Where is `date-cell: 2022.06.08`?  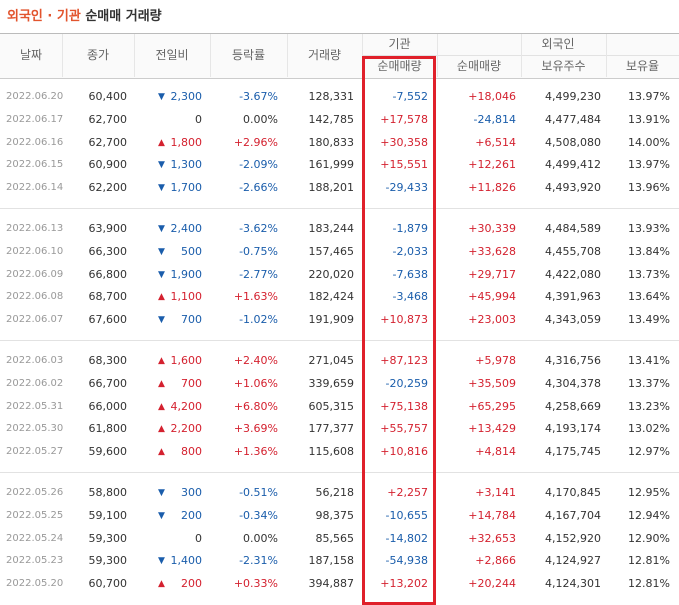 date-cell: 2022.06.08 is located at coordinates (35, 297).